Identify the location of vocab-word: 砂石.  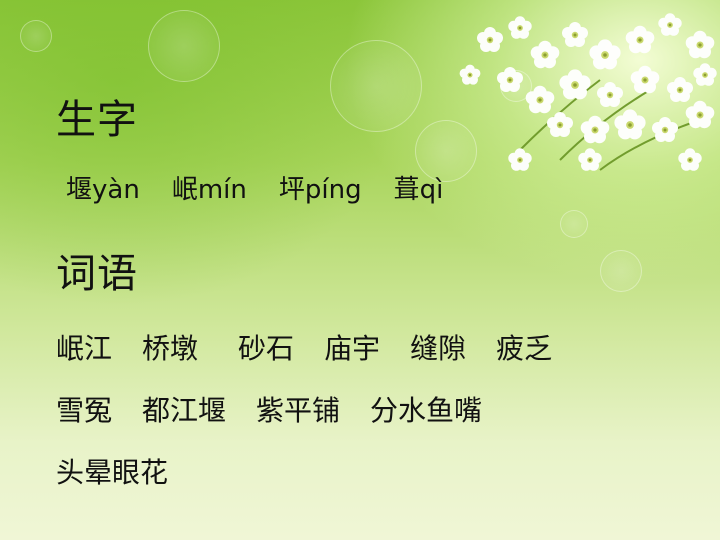
(266, 348).